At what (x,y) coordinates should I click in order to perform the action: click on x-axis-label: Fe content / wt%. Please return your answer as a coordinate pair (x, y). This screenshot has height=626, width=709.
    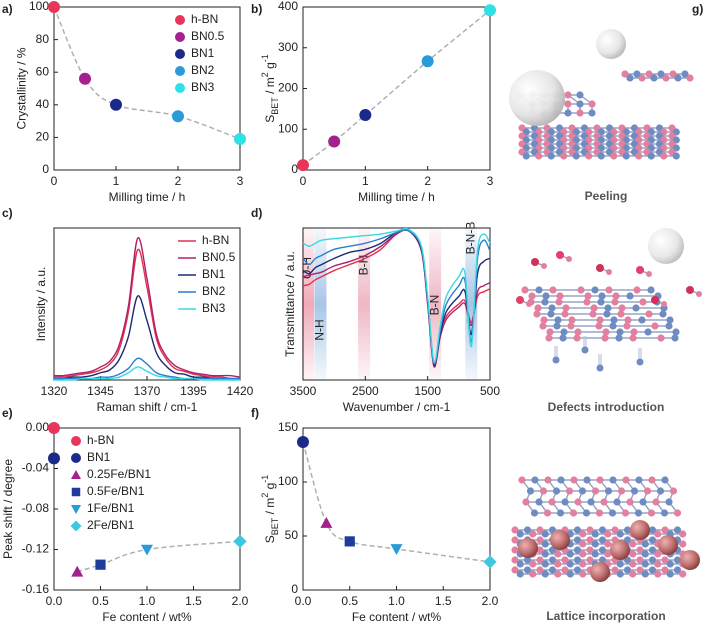
    Looking at the image, I should click on (147, 617).